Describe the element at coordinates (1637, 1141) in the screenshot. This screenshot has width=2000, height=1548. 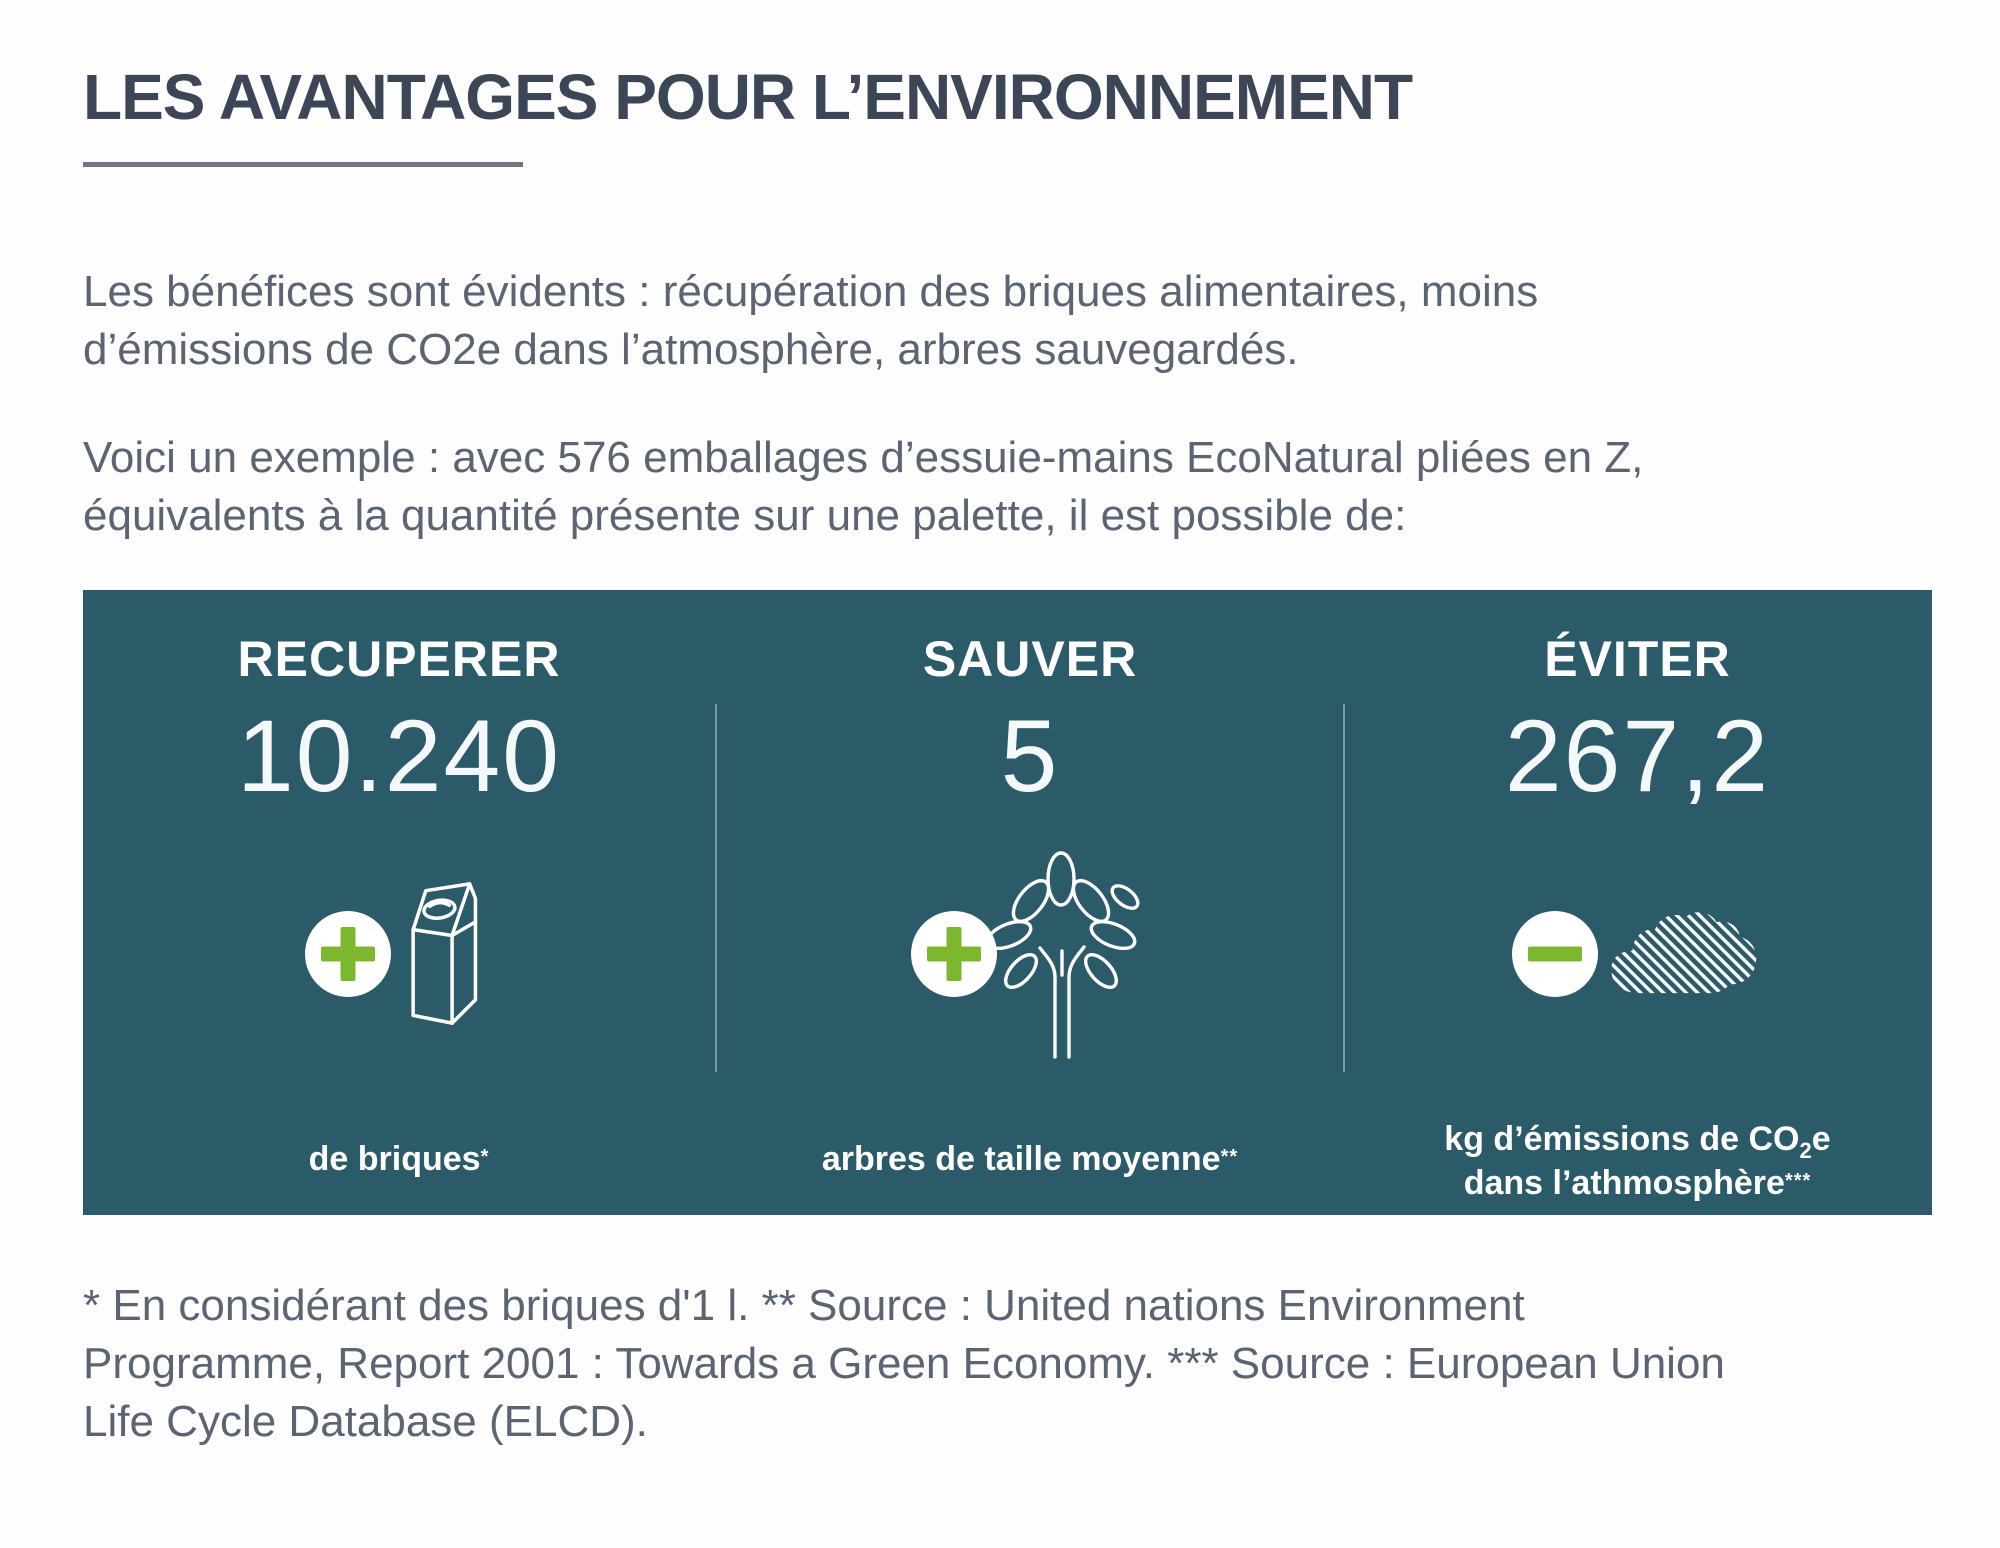
I see `stat-label-co2-line-1: kg d’émissions de CO2e` at that location.